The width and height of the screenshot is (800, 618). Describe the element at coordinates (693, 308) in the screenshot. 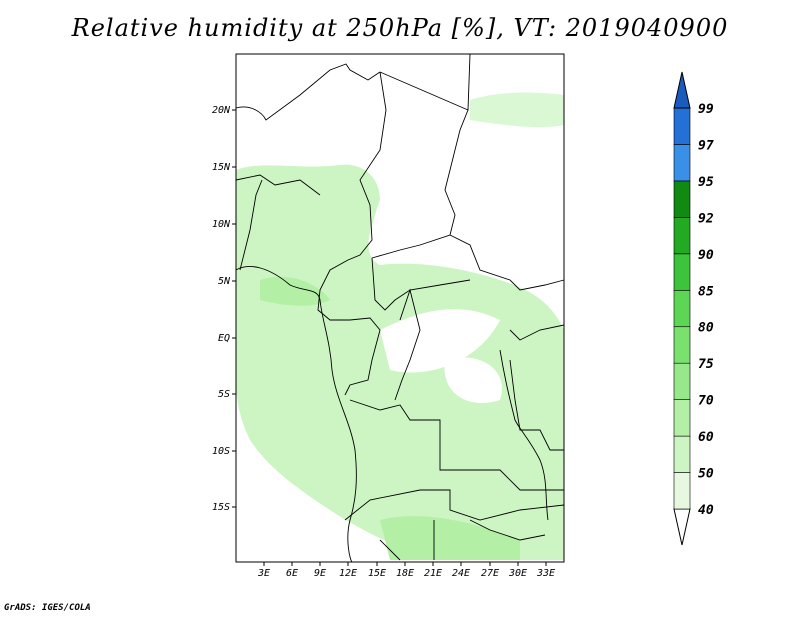

I see `colorbar: 40 50 60 70 75 80 85 90 92 95 97 99` at that location.